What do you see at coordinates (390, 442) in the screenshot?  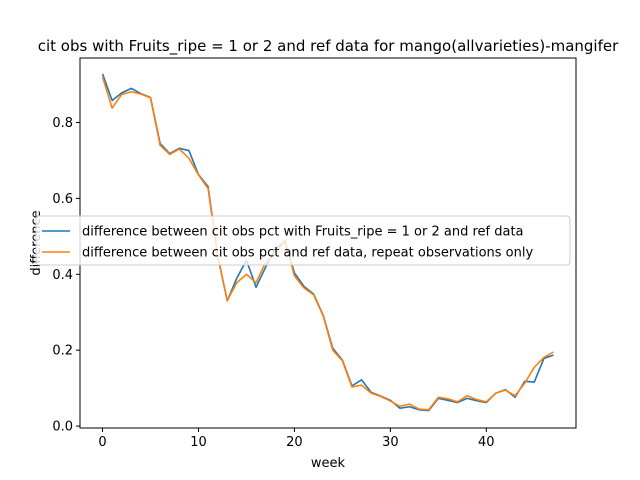 I see `x-tick-label: 30` at bounding box center [390, 442].